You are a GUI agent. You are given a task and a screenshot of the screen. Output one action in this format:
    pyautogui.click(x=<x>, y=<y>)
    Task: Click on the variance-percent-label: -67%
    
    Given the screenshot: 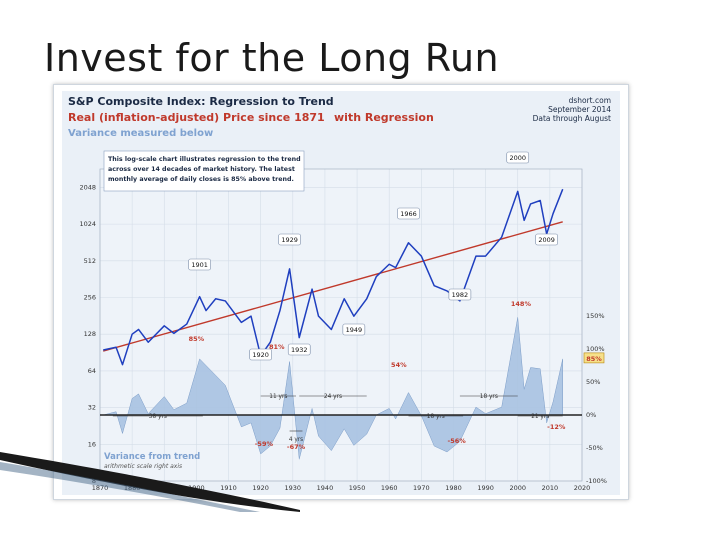 What is the action you would take?
    pyautogui.click(x=296, y=447)
    